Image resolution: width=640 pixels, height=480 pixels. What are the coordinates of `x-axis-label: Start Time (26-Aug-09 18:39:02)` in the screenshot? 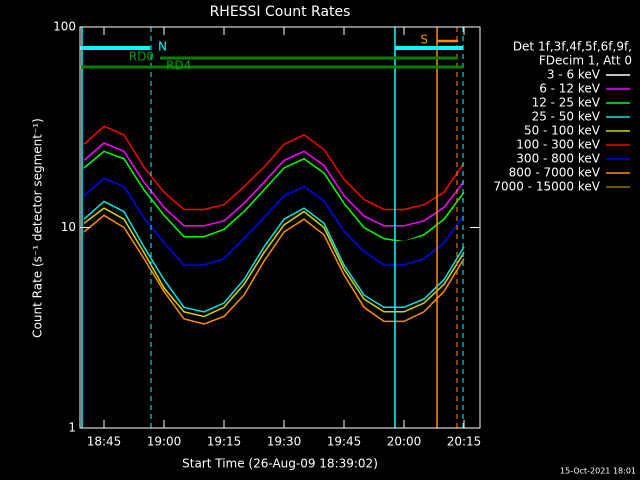 It's located at (280, 464).